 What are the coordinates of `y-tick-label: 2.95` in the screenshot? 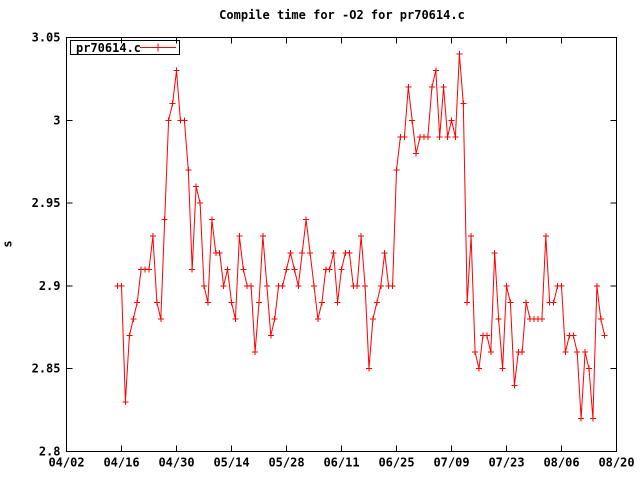 It's located at (46, 203).